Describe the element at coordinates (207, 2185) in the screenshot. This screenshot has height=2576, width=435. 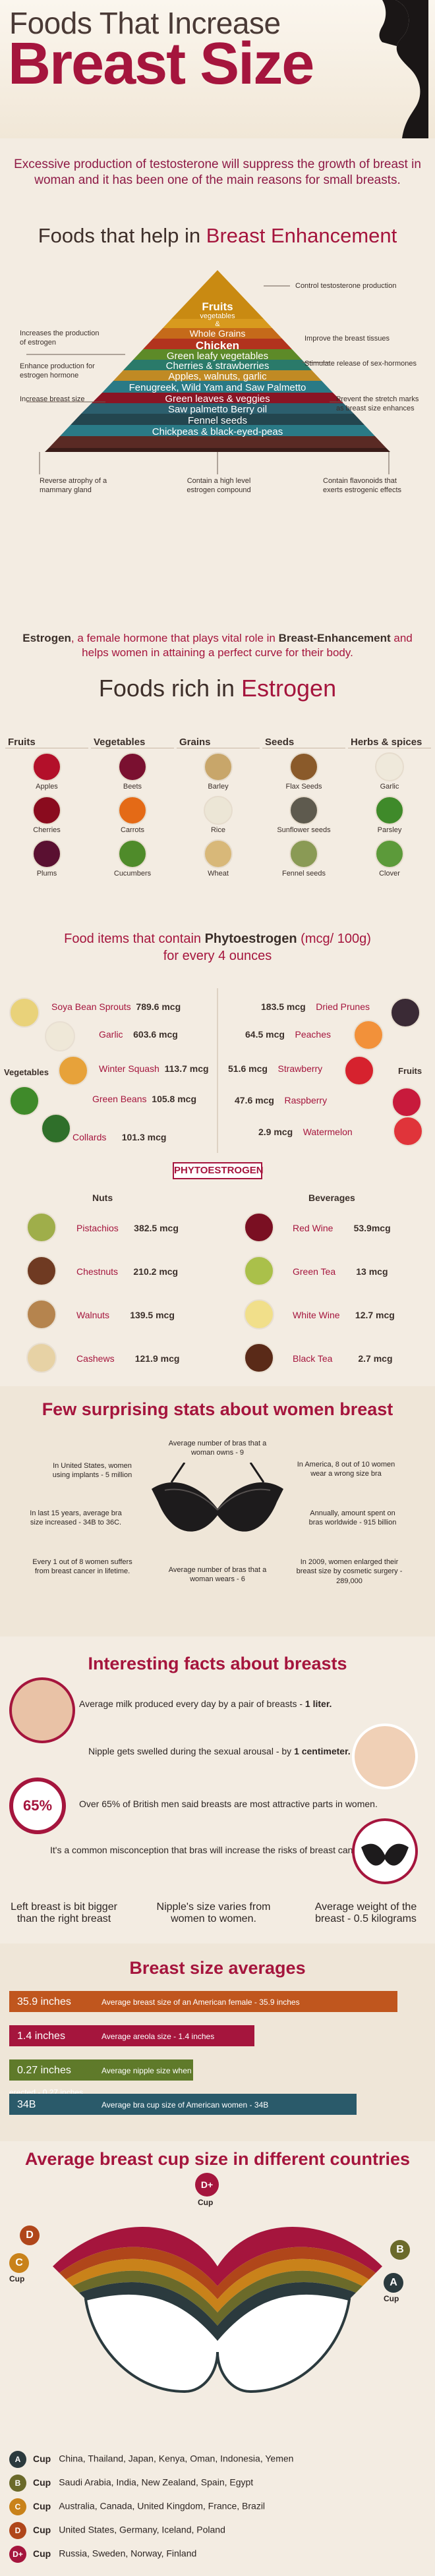
I see `cup-dplus-marker: D+` at that location.